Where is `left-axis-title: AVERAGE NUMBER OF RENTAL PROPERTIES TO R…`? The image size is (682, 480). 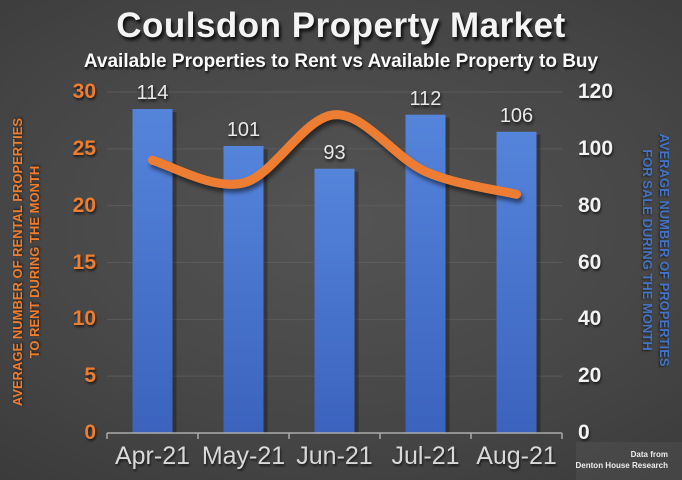
left-axis-title: AVERAGE NUMBER OF RENTAL PROPERTIES TO R… is located at coordinates (26, 262).